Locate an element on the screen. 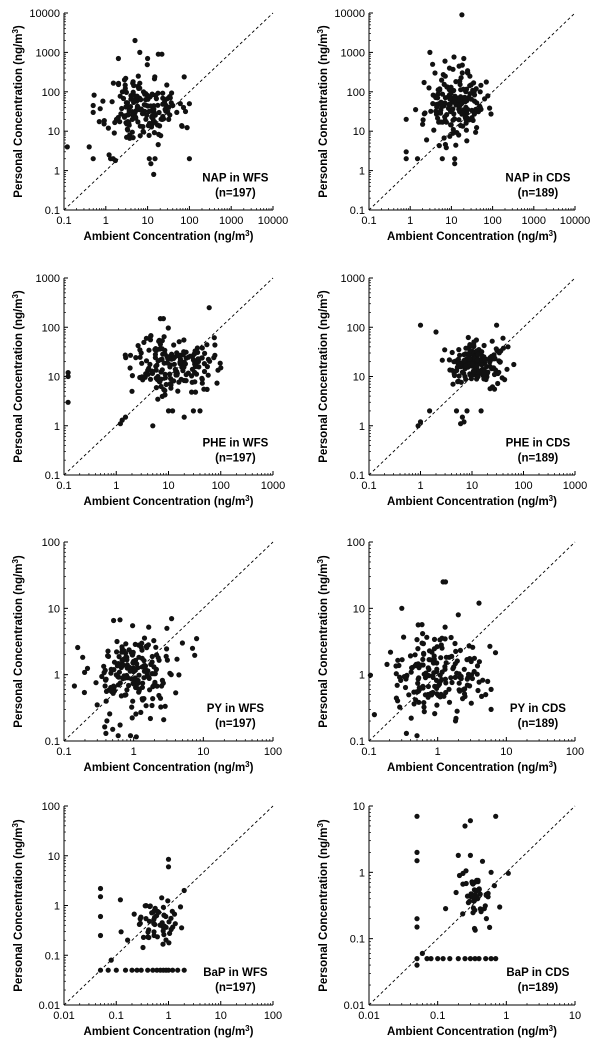 This screenshot has height=1047, width=596. panel-label: NAP in WFS is located at coordinates (235, 178).